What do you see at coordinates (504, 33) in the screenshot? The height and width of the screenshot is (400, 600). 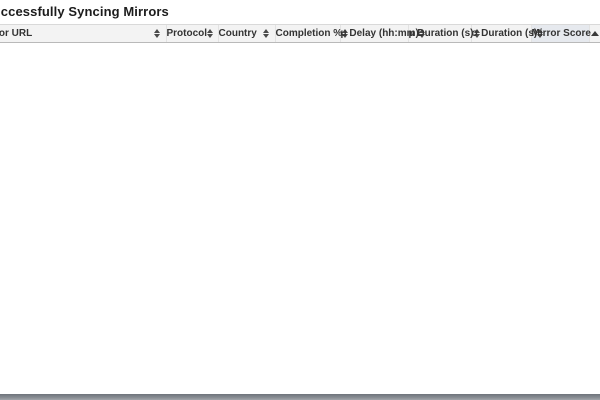 I see `column-label: σ Duration (s)` at bounding box center [504, 33].